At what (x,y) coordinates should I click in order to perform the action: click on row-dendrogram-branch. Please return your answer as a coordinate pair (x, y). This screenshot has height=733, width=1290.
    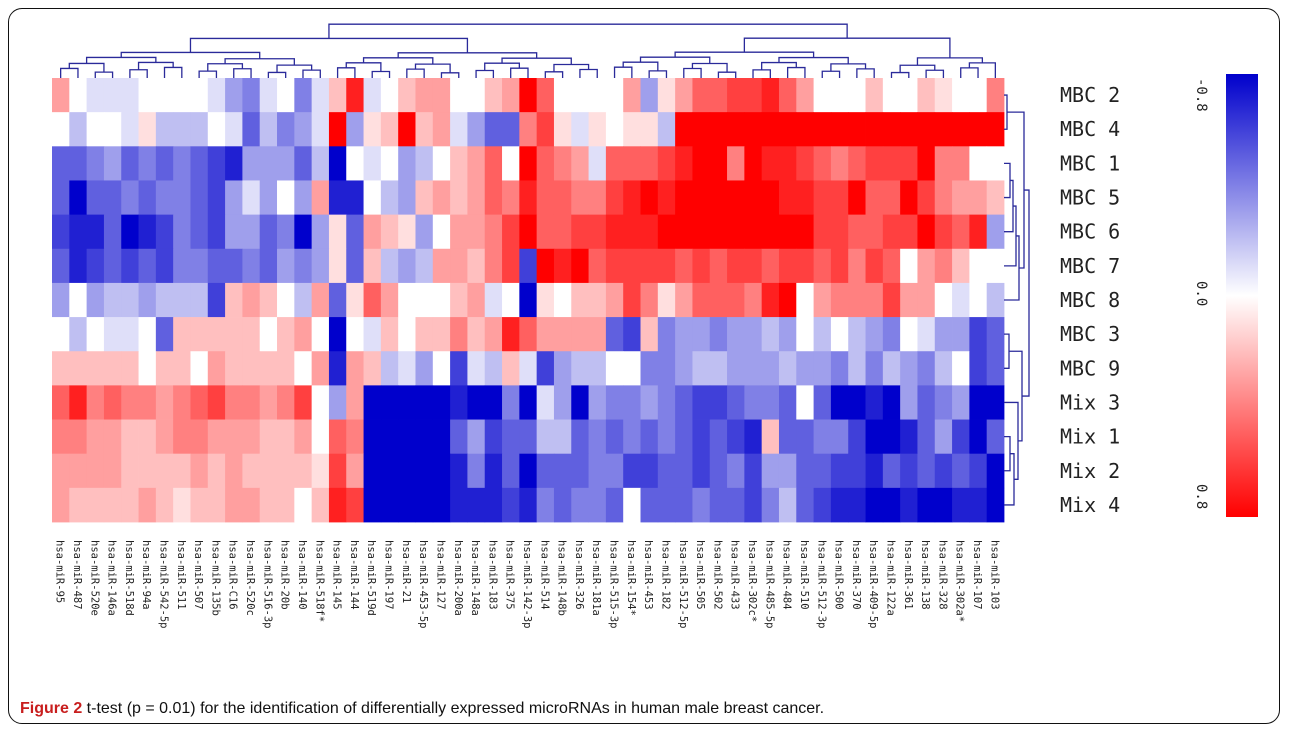
    Looking at the image, I should click on (1009, 479).